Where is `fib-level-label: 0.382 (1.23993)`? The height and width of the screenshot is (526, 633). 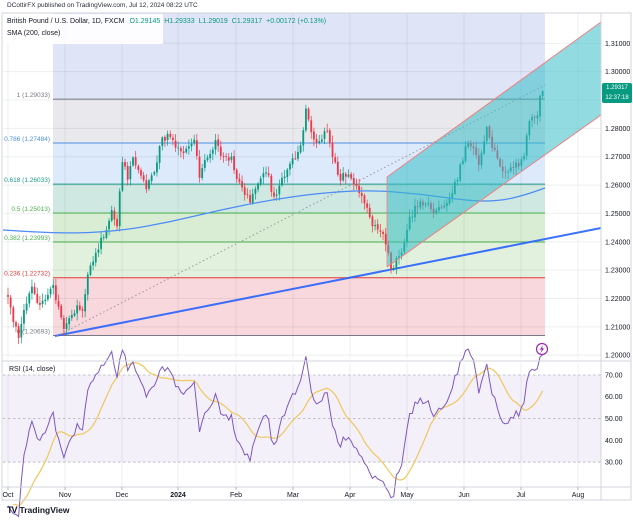
fib-level-label: 0.382 (1.23993) is located at coordinates (27, 238).